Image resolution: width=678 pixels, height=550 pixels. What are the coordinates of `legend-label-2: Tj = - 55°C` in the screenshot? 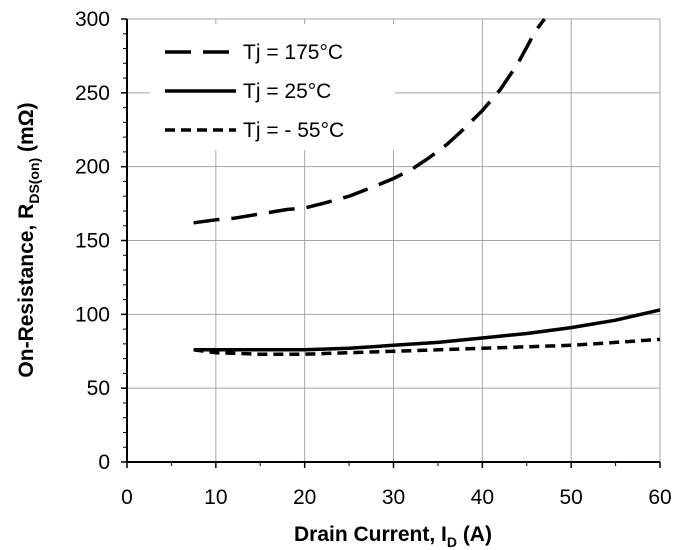 It's located at (293, 130).